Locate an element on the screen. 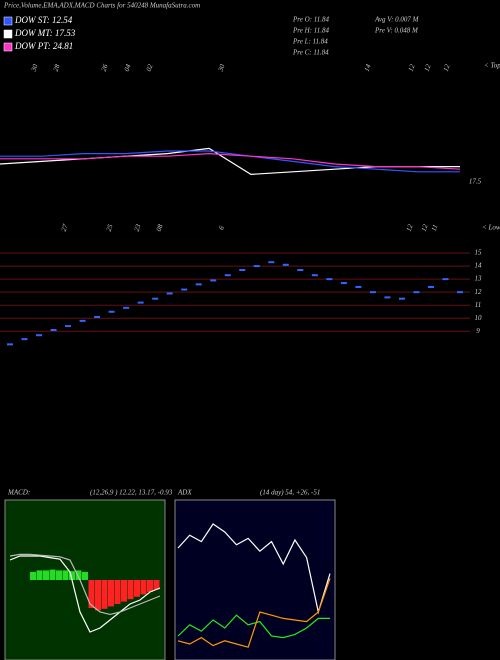 The height and width of the screenshot is (660, 500). info-text: Pre C: 11.84 is located at coordinates (310, 53).